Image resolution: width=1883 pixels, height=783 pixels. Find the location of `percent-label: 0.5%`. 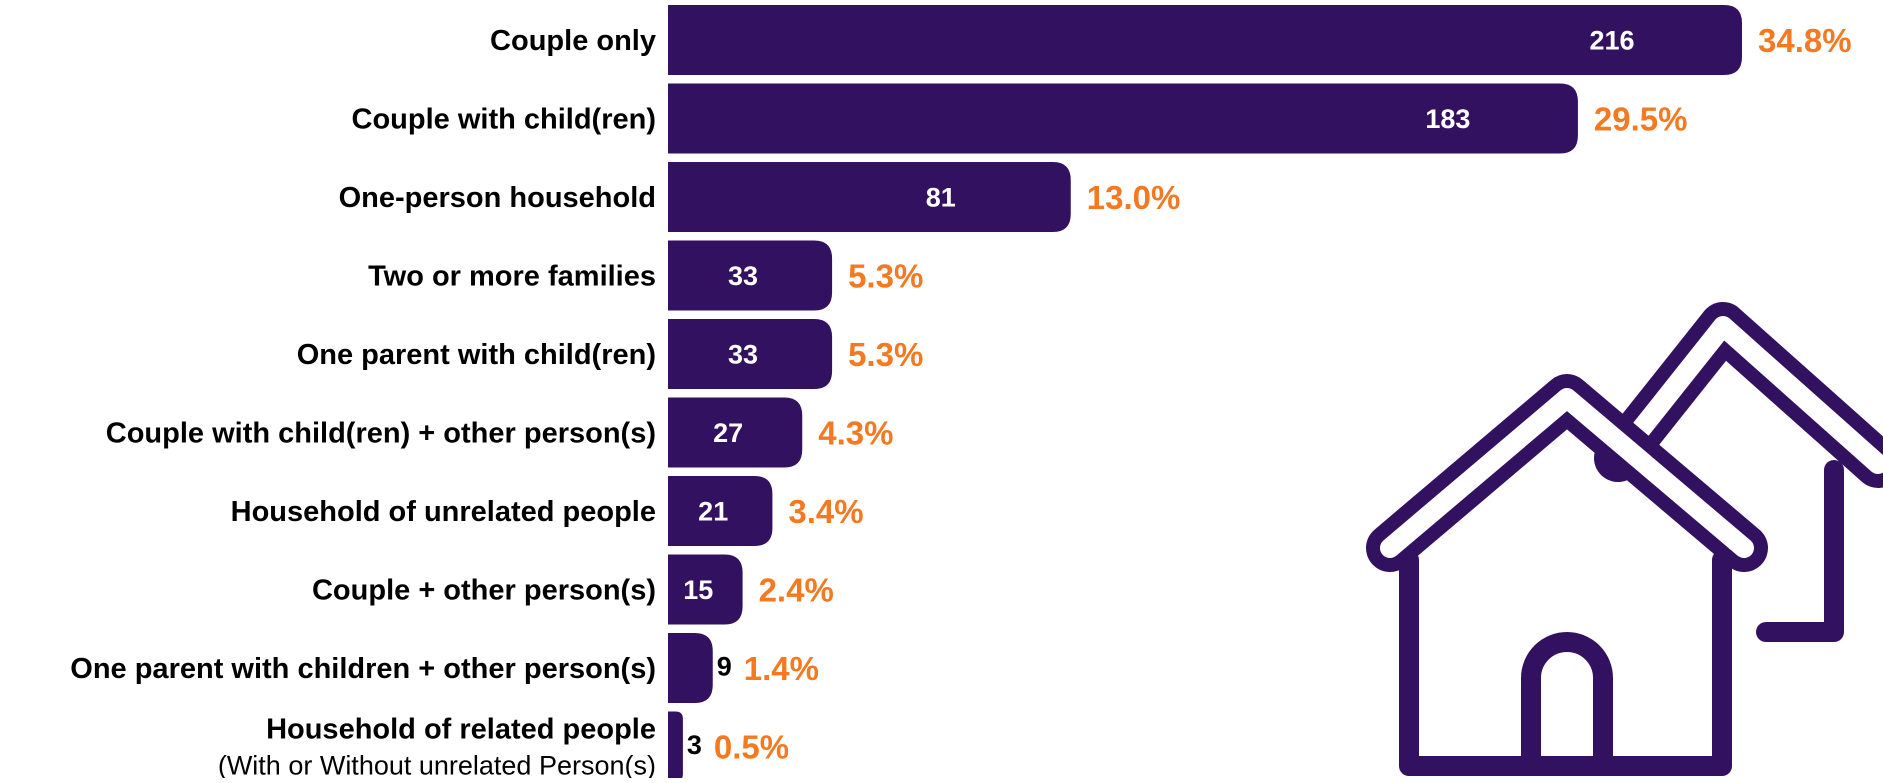

percent-label: 0.5% is located at coordinates (751, 747).